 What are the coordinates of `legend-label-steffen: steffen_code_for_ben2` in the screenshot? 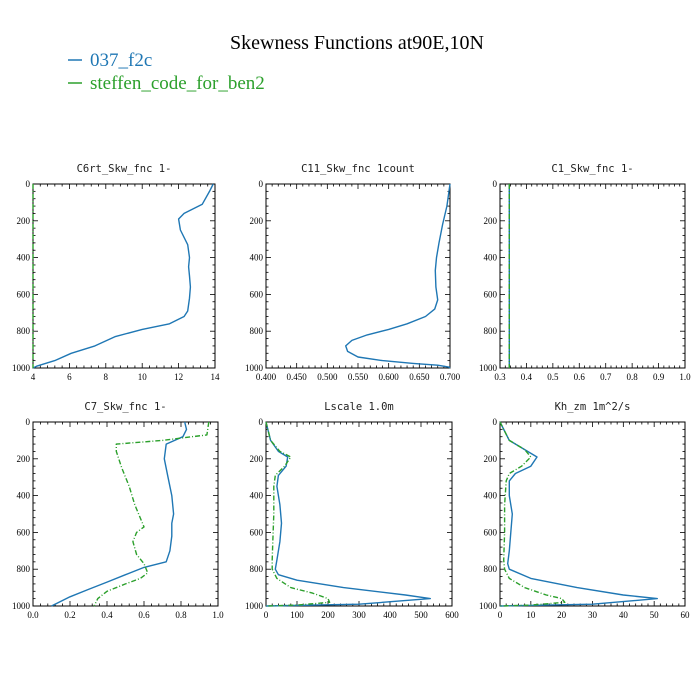 It's located at (177, 83).